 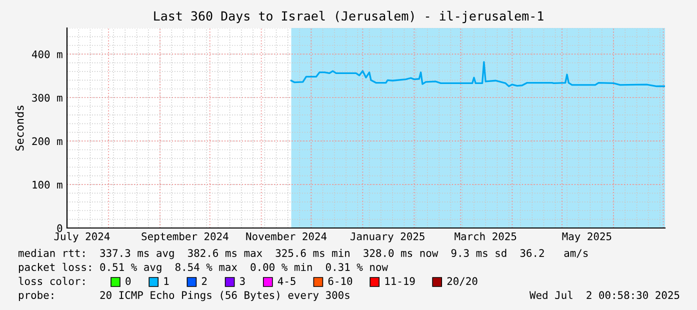 What do you see at coordinates (128, 281) in the screenshot?
I see `legend-label: 0` at bounding box center [128, 281].